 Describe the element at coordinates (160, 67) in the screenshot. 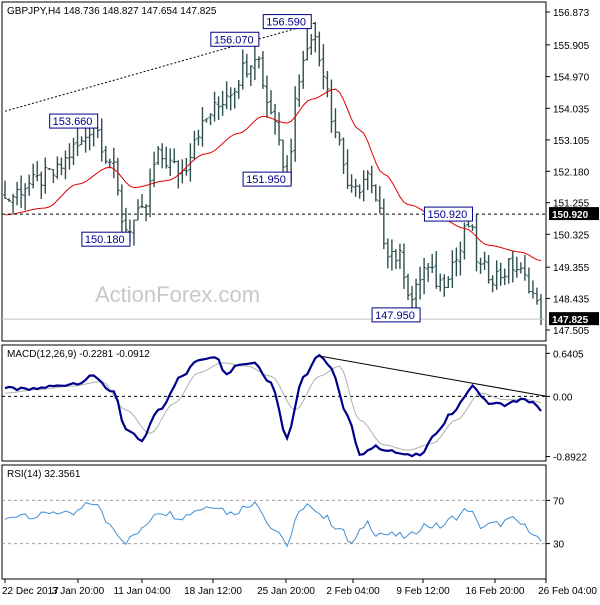

I see `resistance-trend-line` at that location.